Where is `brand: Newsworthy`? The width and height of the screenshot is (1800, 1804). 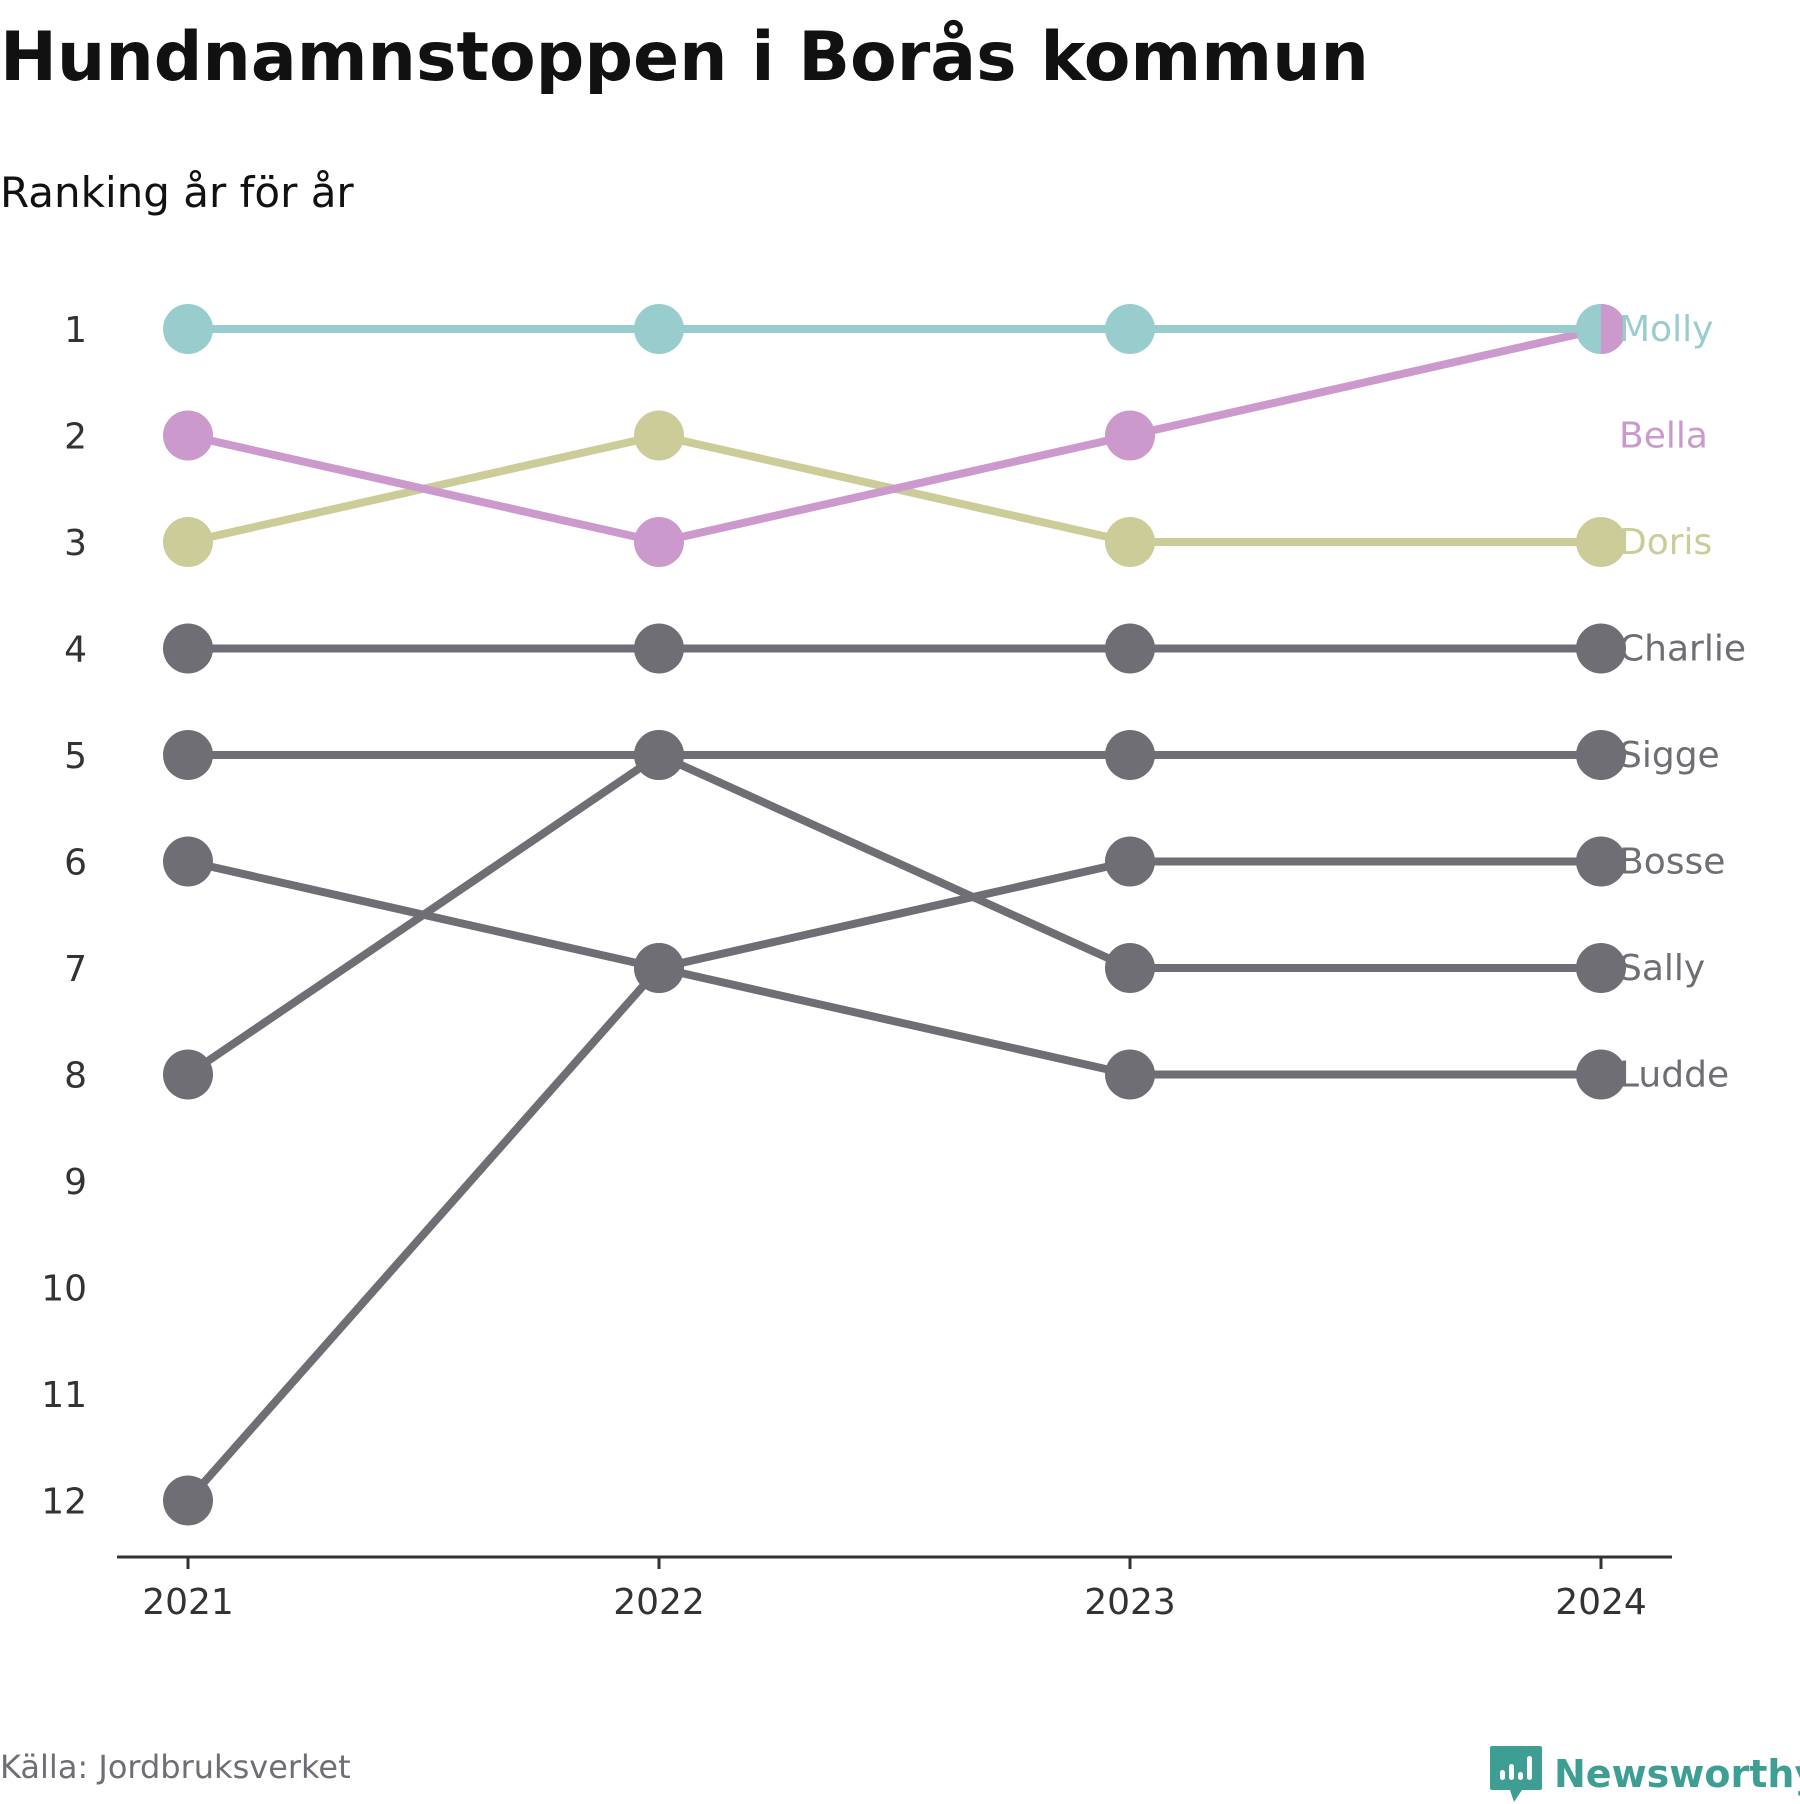 brand: Newsworthy is located at coordinates (1644, 1774).